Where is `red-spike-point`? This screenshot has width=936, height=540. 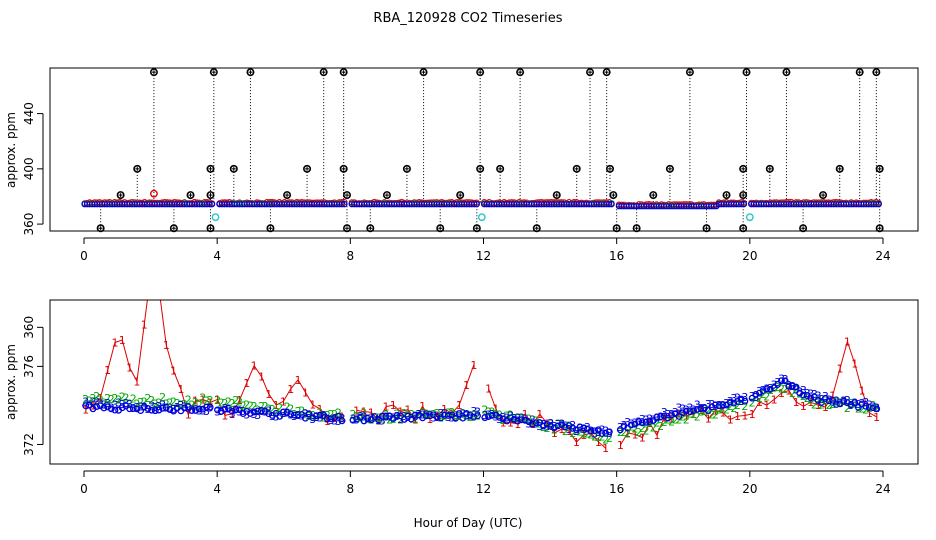 red-spike-point is located at coordinates (154, 193).